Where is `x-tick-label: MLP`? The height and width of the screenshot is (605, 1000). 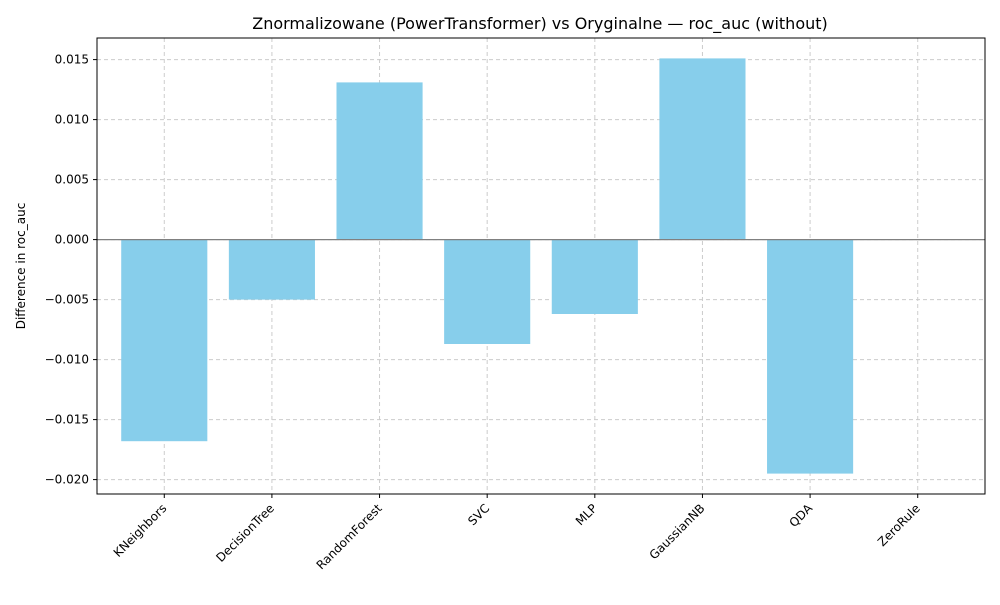
x-tick-label: MLP is located at coordinates (586, 514).